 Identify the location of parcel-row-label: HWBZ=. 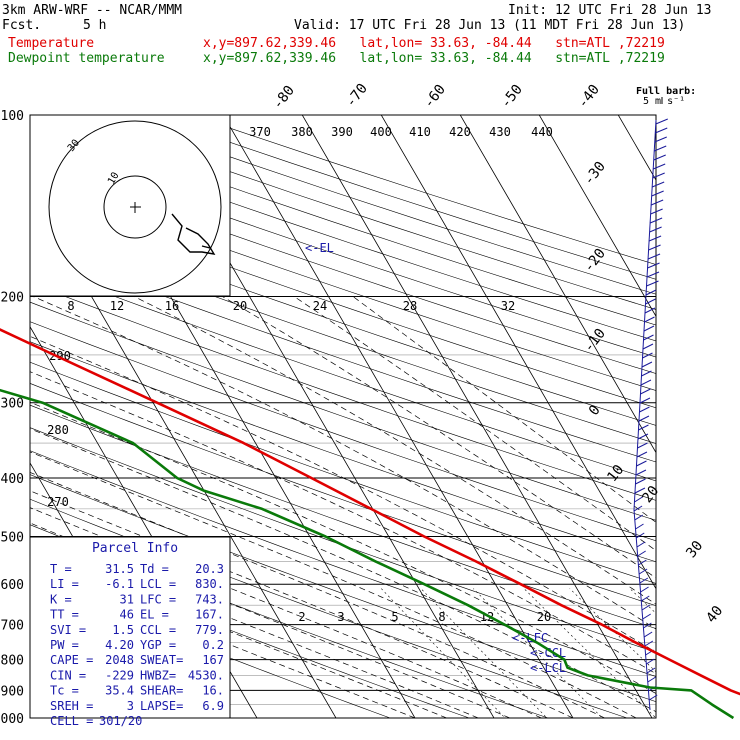
(158, 675).